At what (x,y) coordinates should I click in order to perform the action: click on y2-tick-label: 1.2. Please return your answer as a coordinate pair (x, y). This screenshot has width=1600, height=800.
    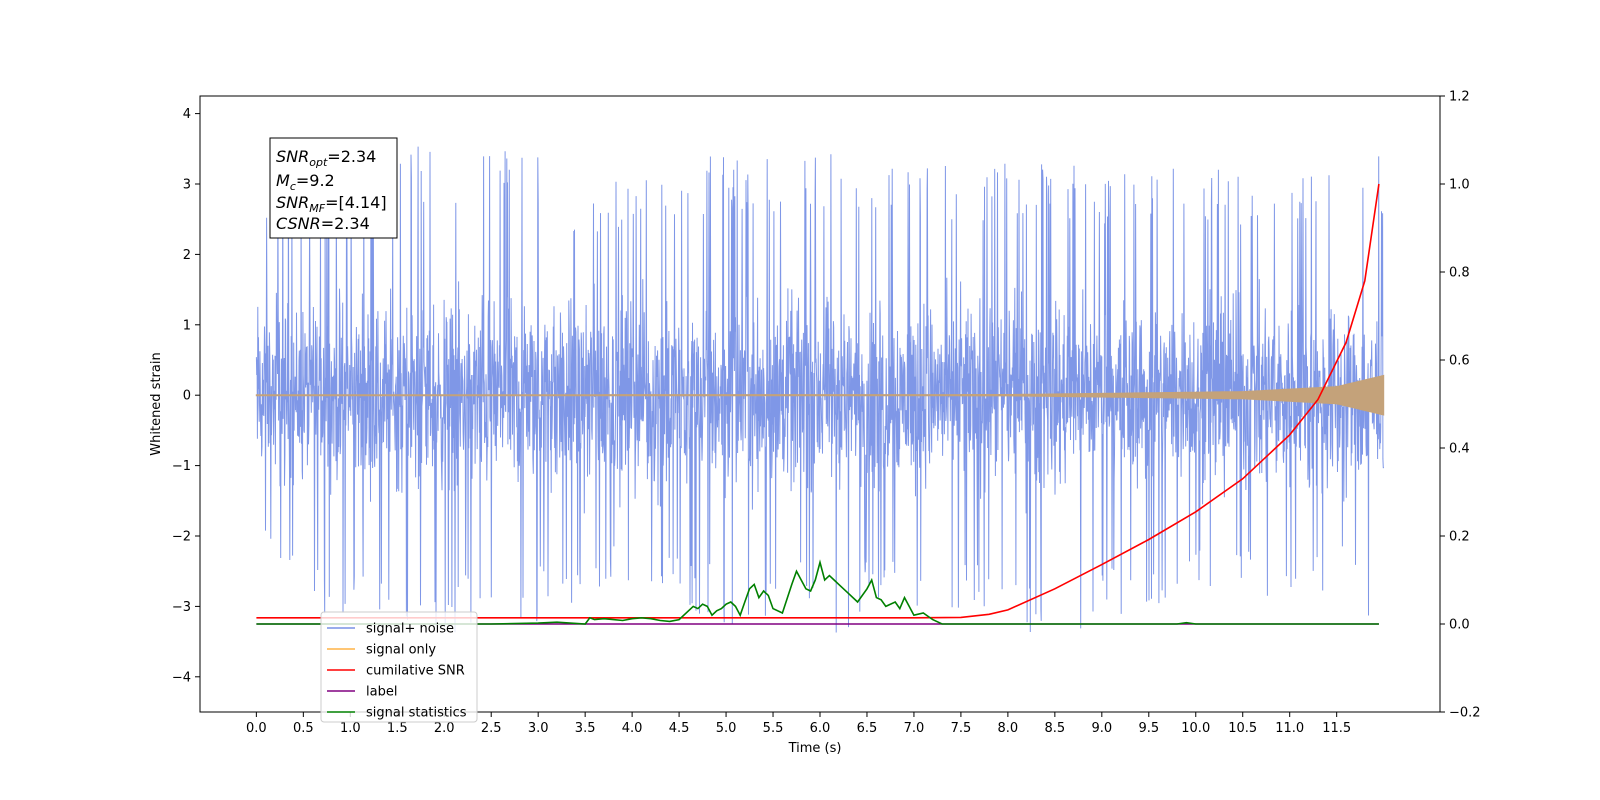
    Looking at the image, I should click on (1459, 97).